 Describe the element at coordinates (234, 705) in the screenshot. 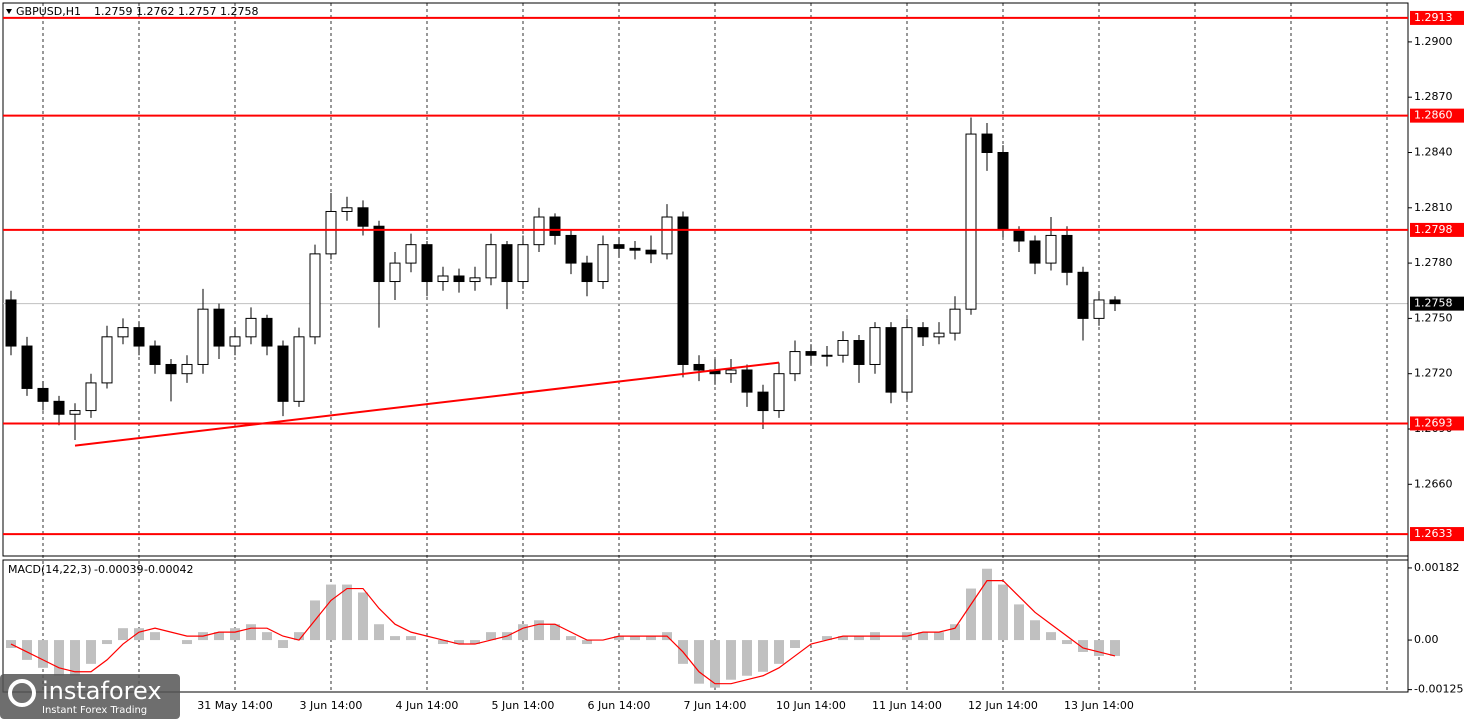

I see `x-tick-label: 31 May 14:00` at that location.